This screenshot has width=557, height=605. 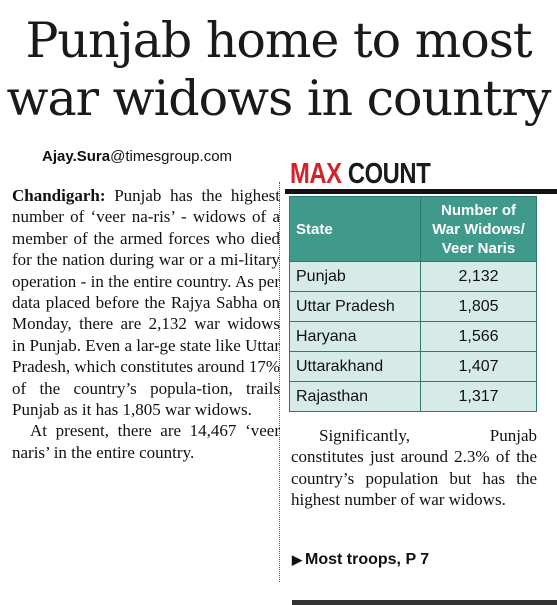 I want to click on column-header-state: State, so click(x=355, y=229).